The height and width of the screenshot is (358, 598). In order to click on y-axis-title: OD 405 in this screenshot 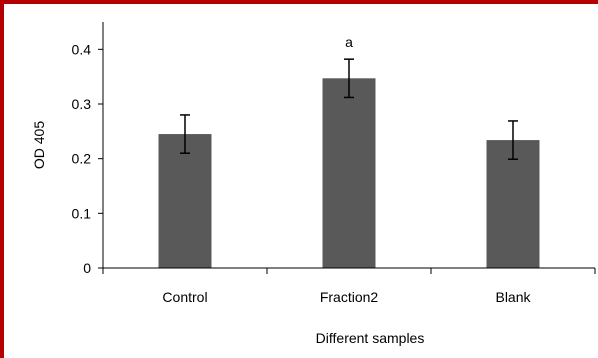, I will do `click(39, 145)`.